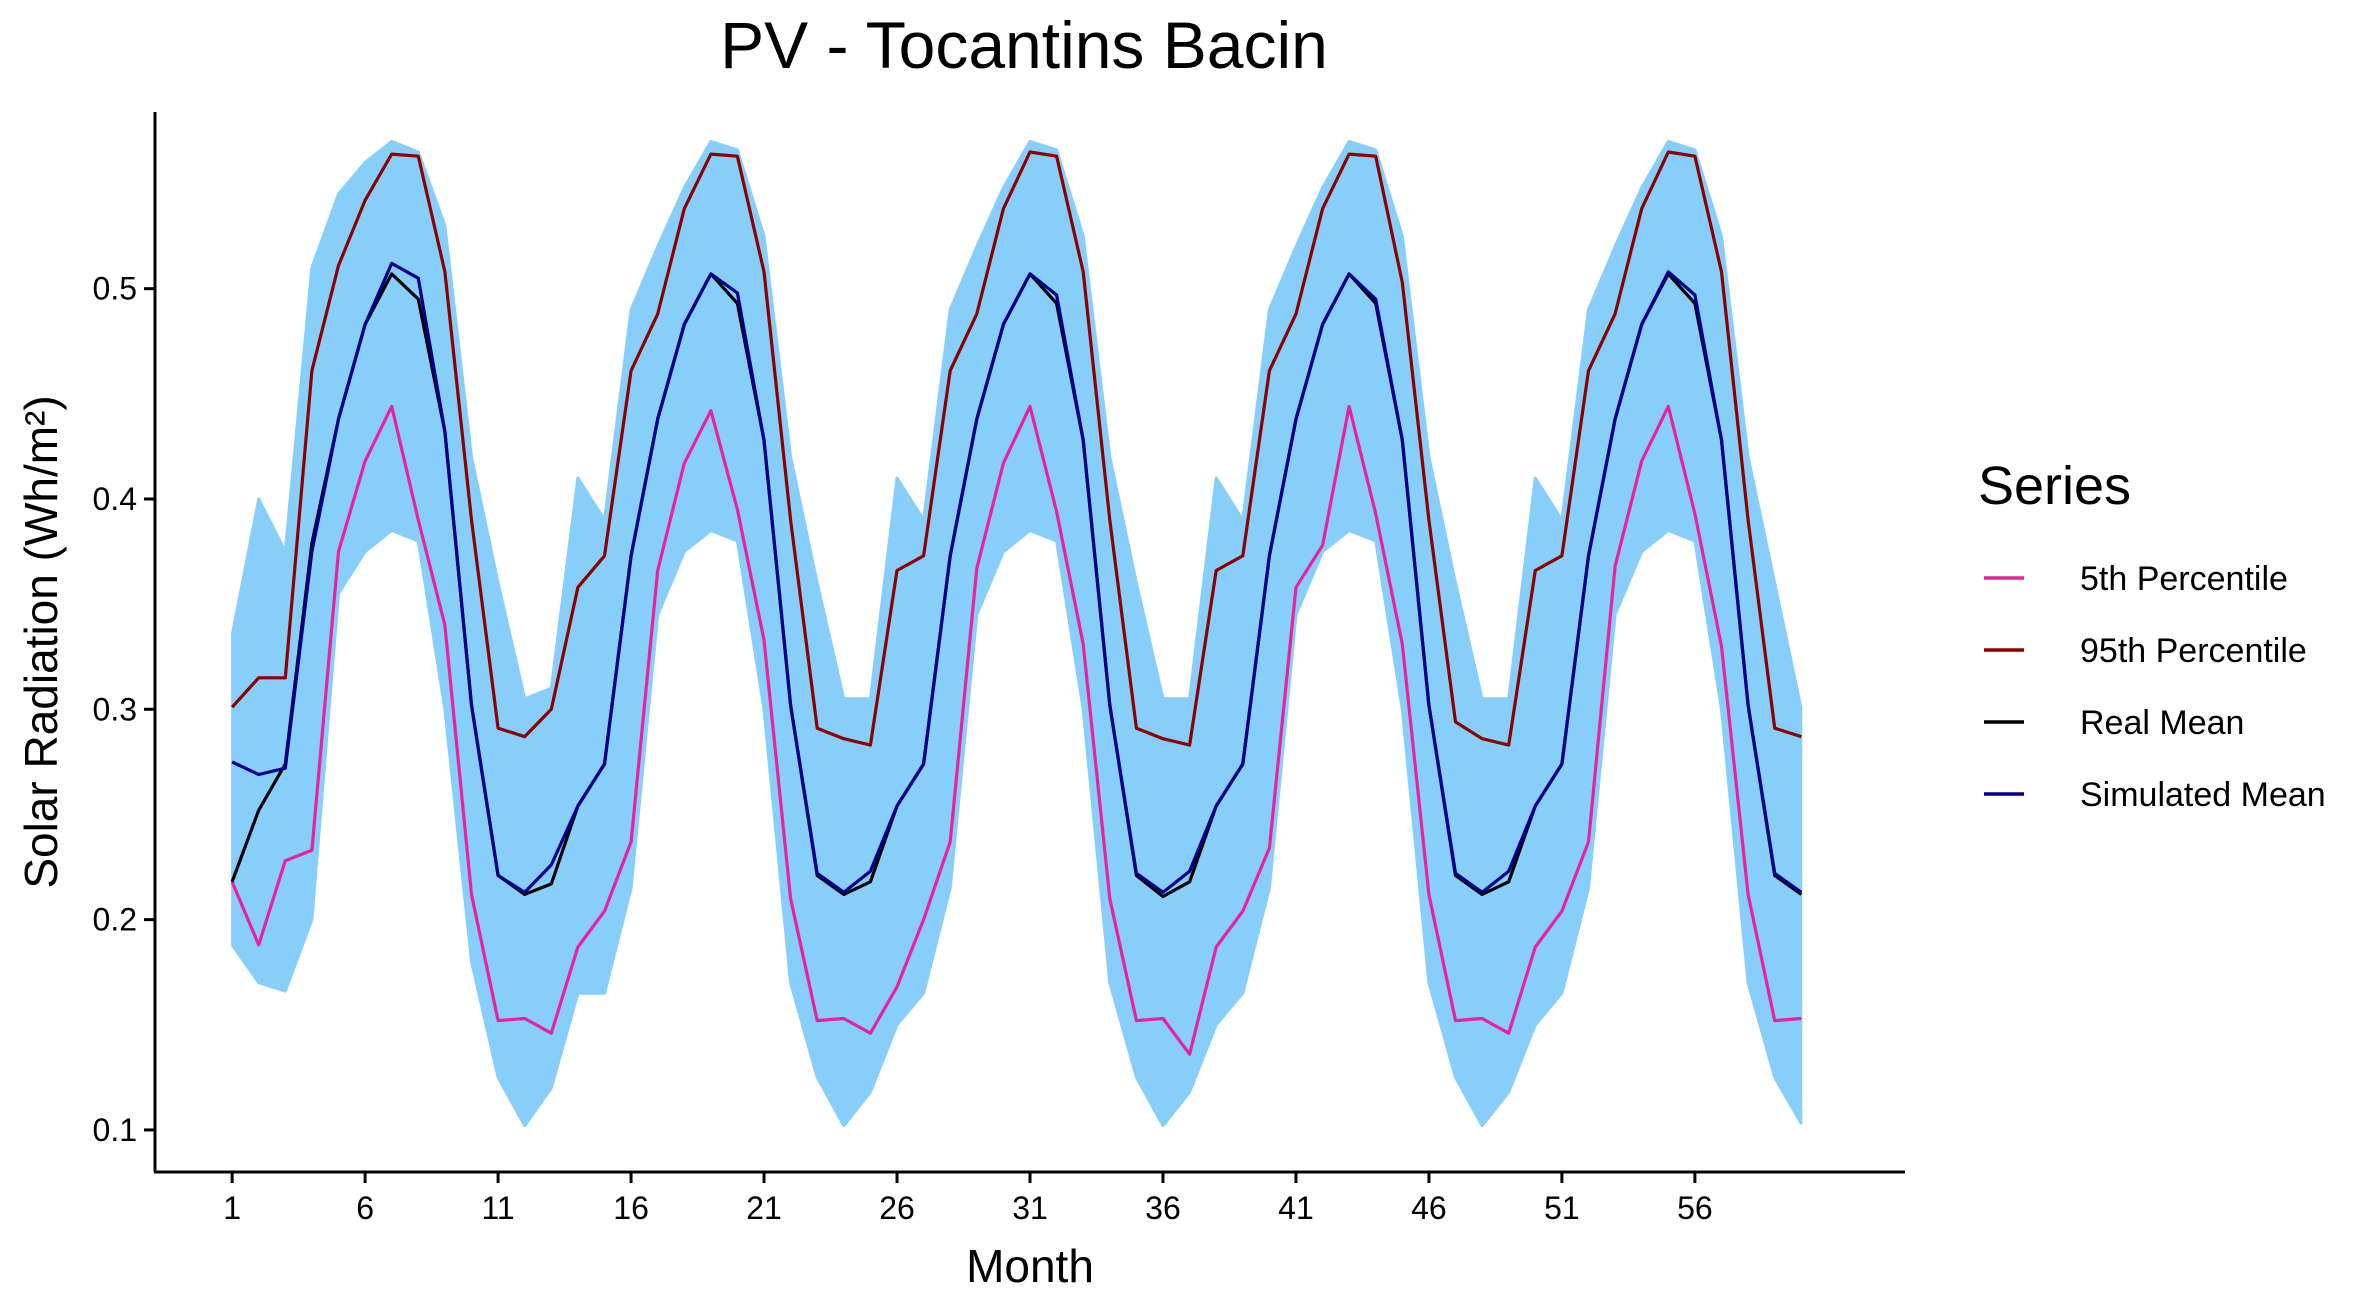  Describe the element at coordinates (1030, 1266) in the screenshot. I see `x-axis-title: Month` at that location.